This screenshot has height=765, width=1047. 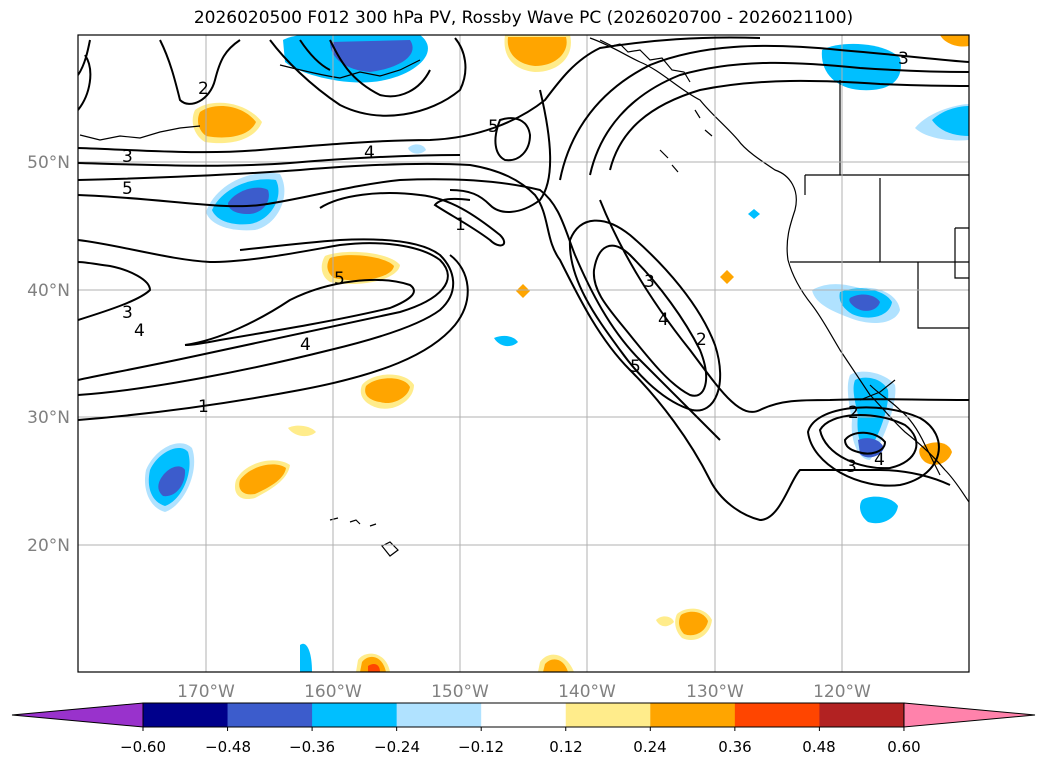 What do you see at coordinates (48, 418) in the screenshot?
I see `lat-label: 30°N` at bounding box center [48, 418].